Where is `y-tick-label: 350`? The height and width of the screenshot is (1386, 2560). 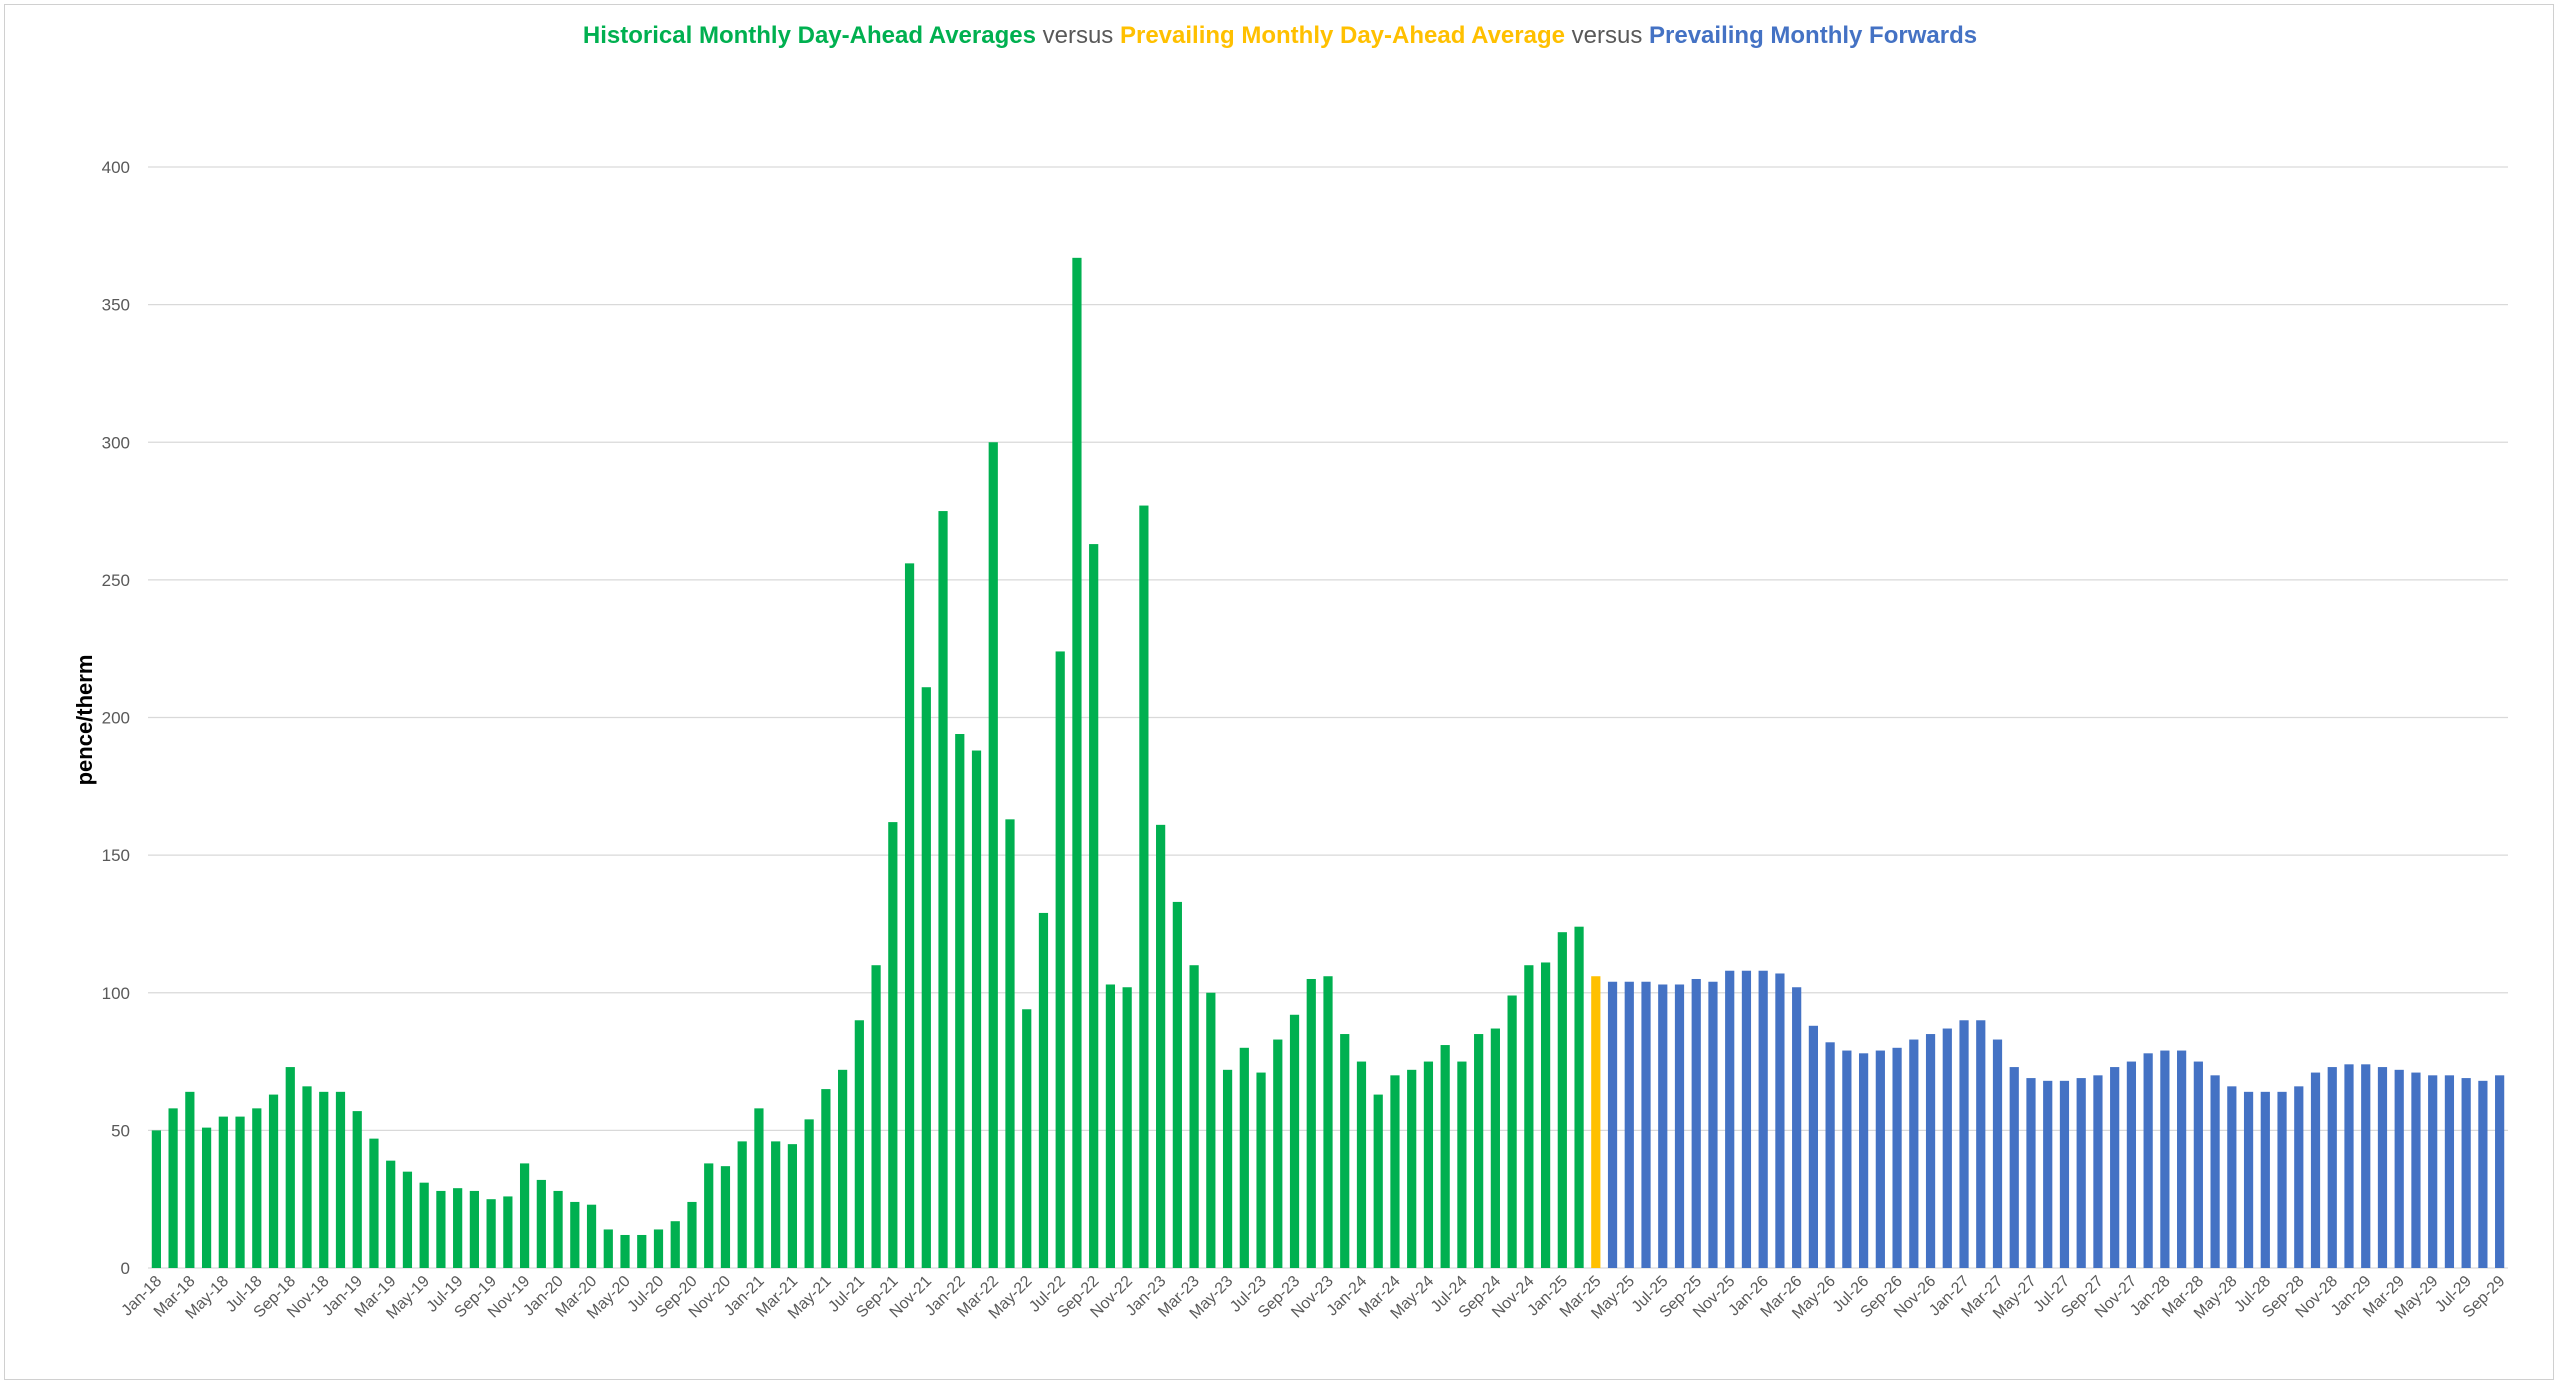 y-tick-label: 350 is located at coordinates (116, 305).